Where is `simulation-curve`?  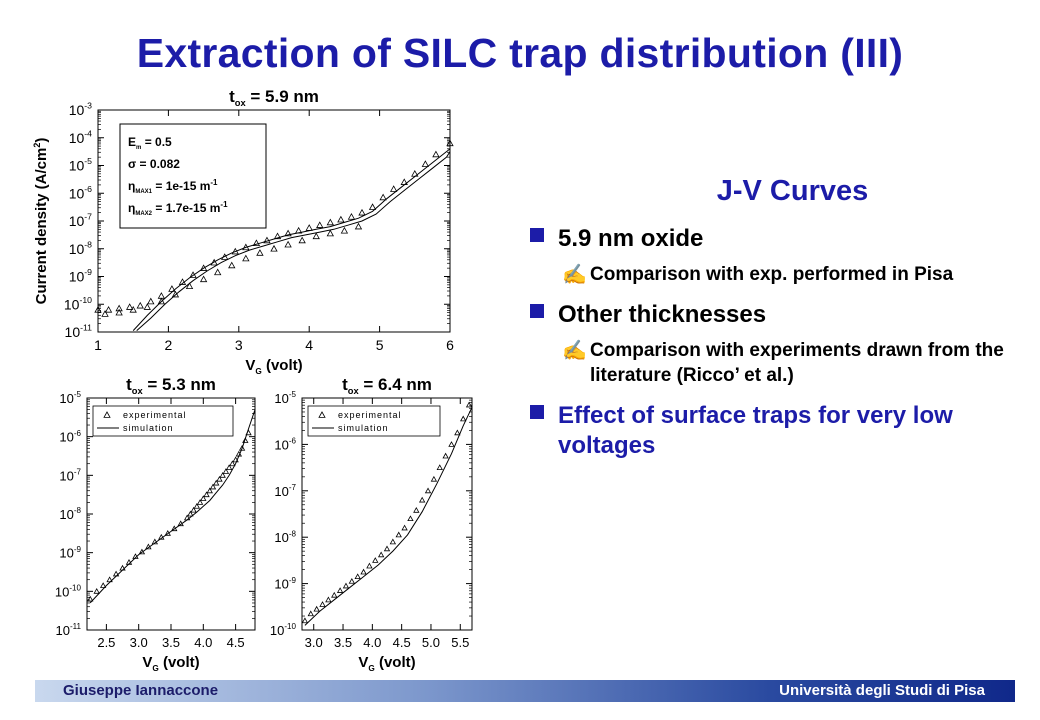
simulation-curve is located at coordinates (293, 241).